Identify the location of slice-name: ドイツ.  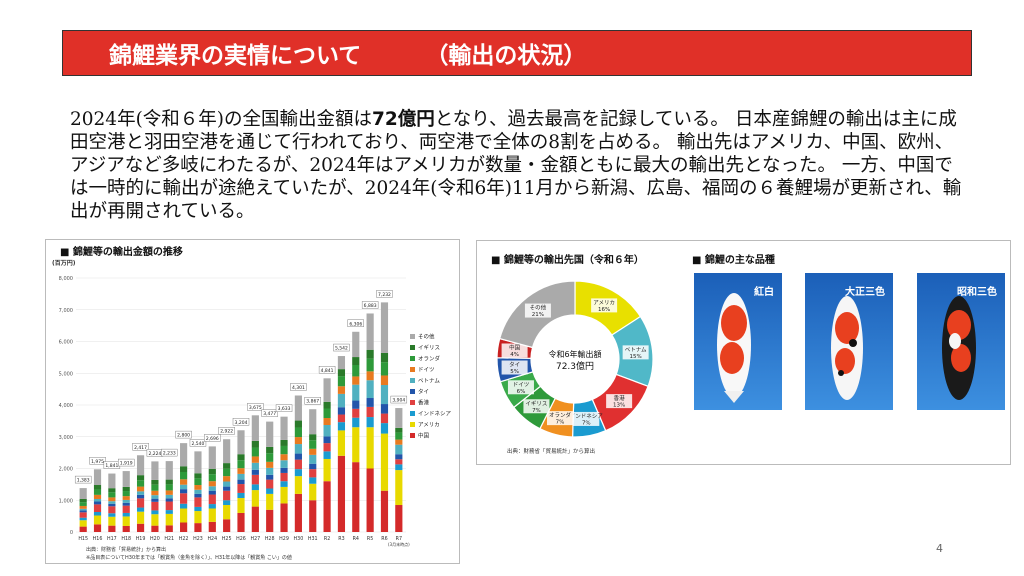
(521, 385).